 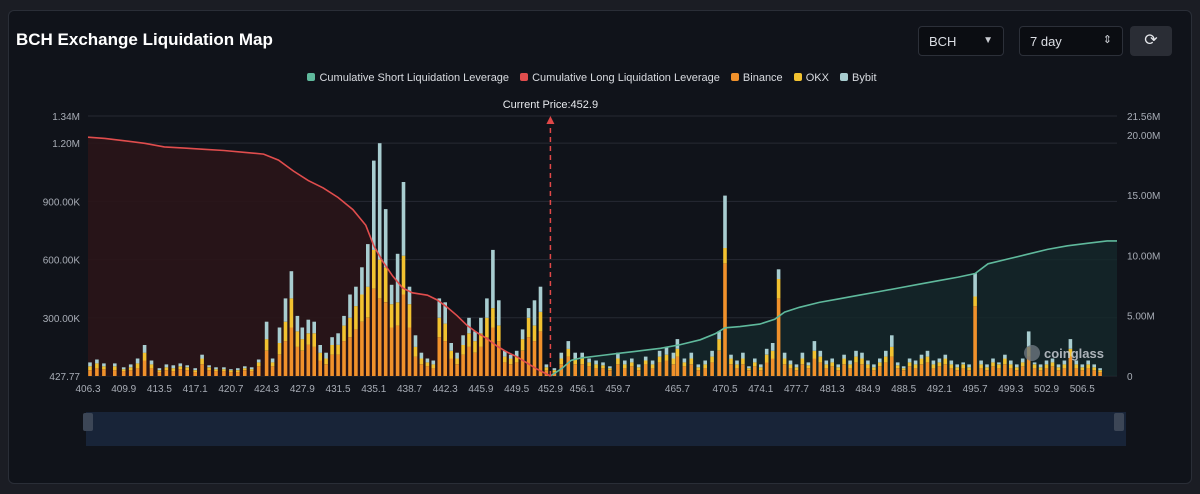 I want to click on current-price-label: Current Price:452.9, so click(x=550, y=105).